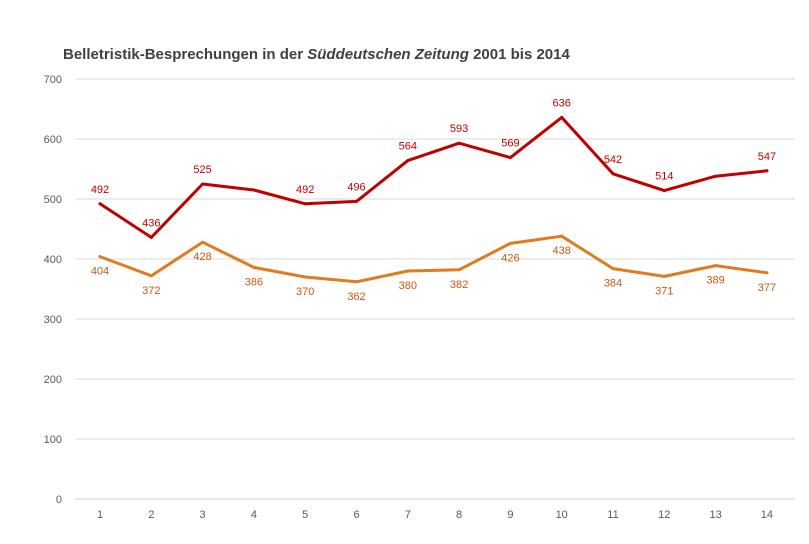 This screenshot has width=809, height=544. I want to click on x-tick-label: 4, so click(254, 515).